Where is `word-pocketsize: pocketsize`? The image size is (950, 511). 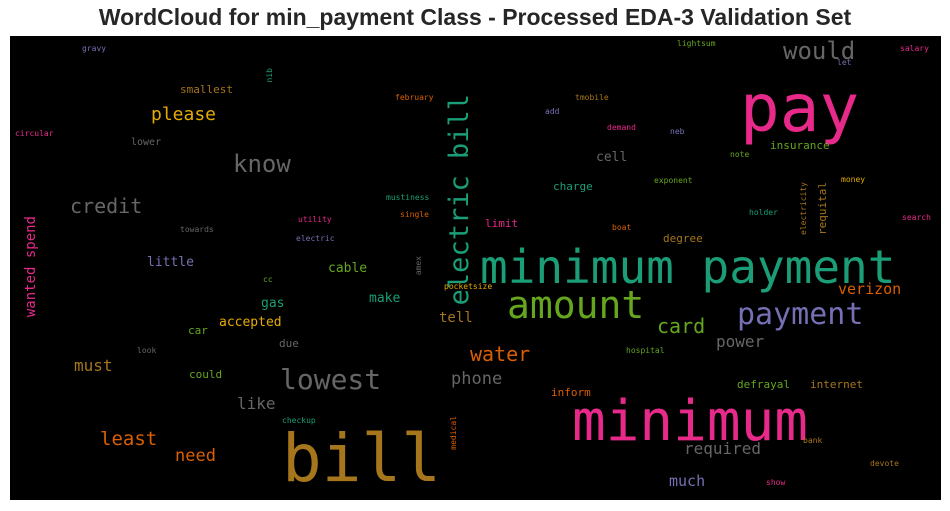
word-pocketsize: pocketsize is located at coordinates (468, 286).